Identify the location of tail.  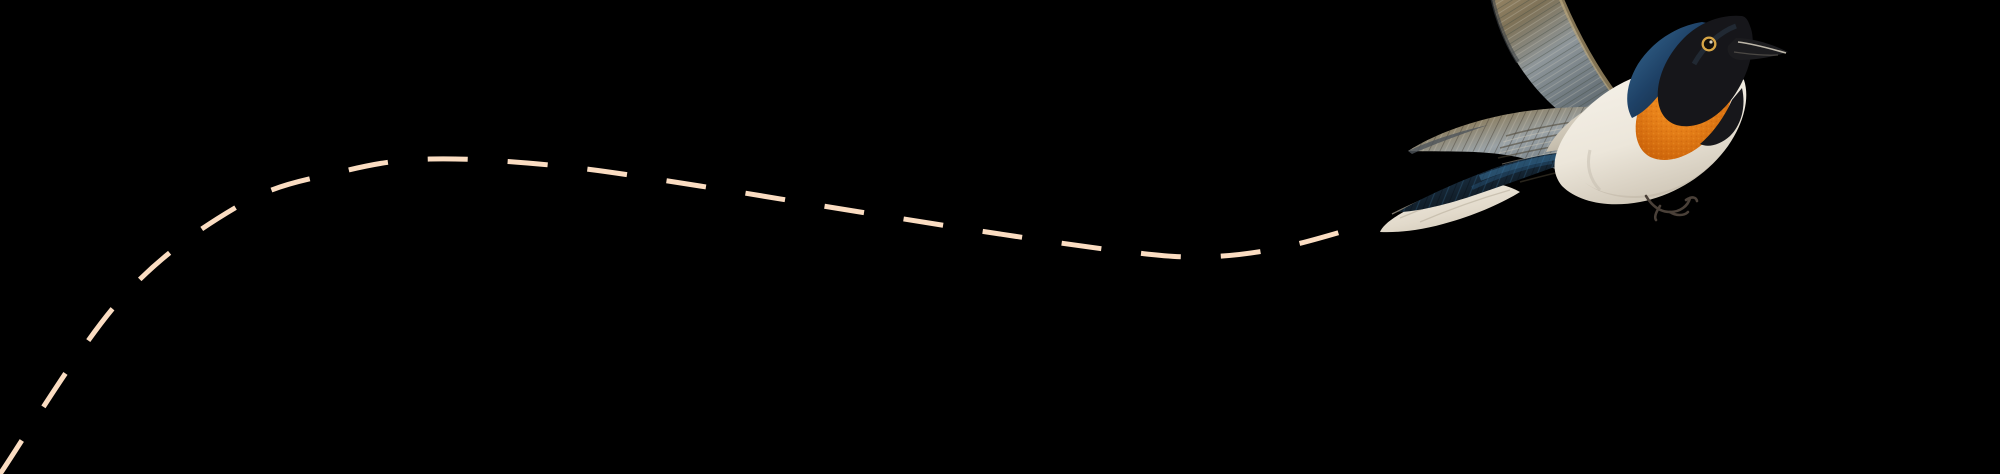
(1498, 191).